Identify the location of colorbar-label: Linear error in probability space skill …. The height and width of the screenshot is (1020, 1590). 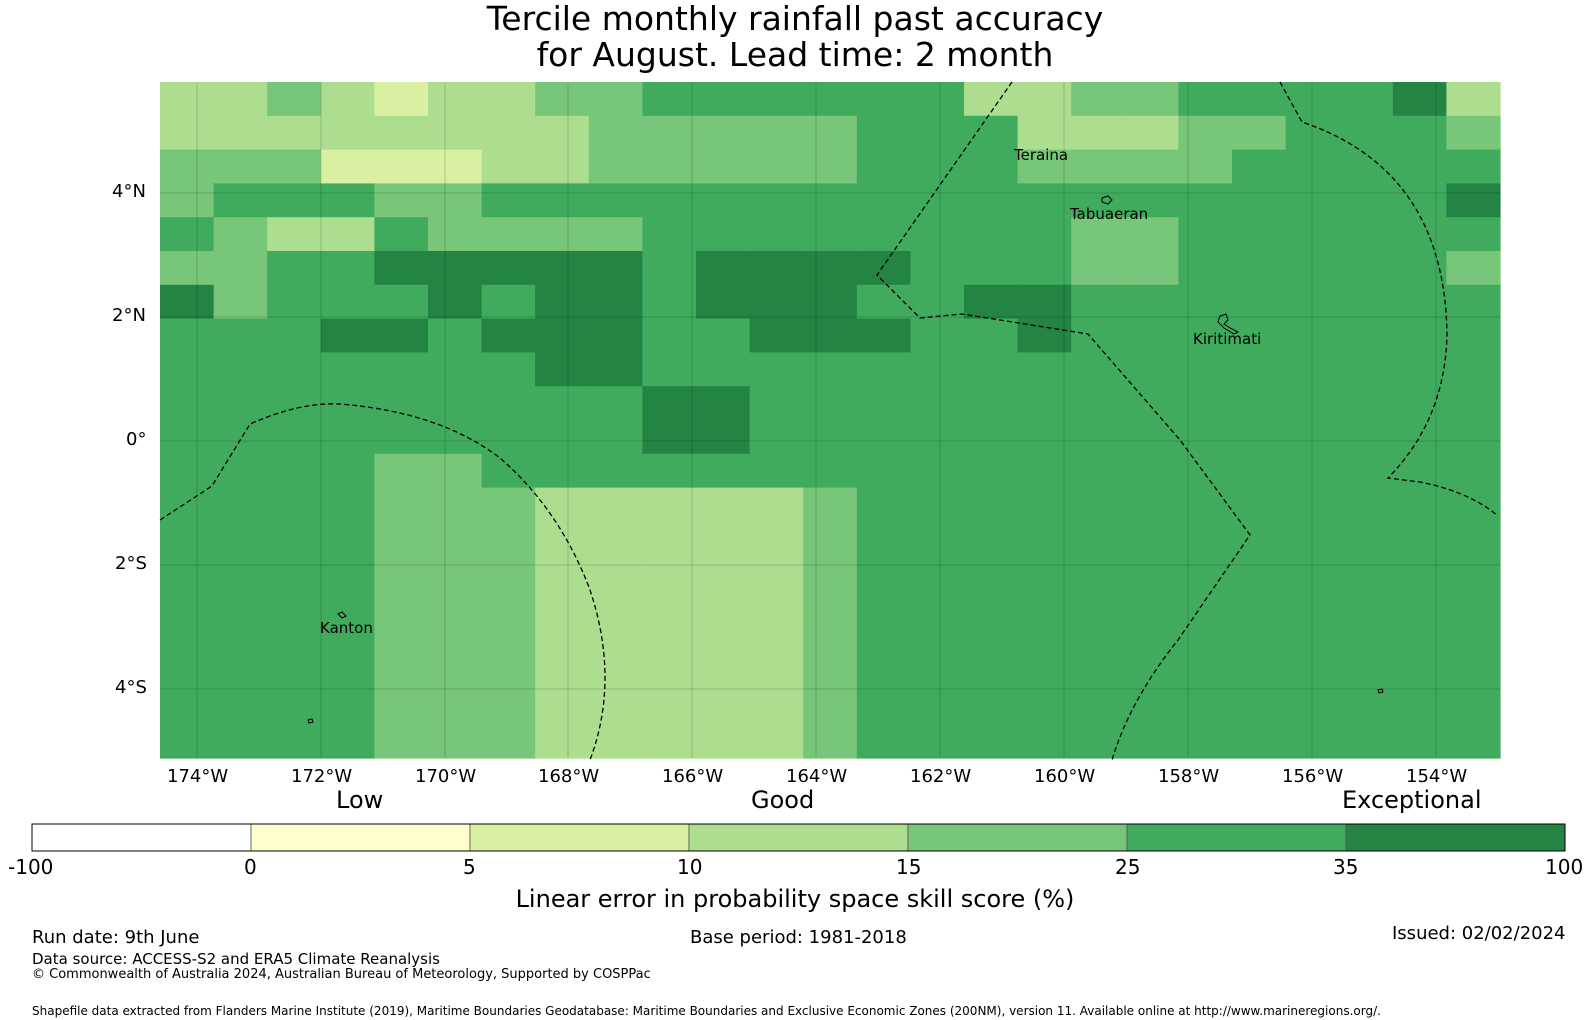
(795, 899).